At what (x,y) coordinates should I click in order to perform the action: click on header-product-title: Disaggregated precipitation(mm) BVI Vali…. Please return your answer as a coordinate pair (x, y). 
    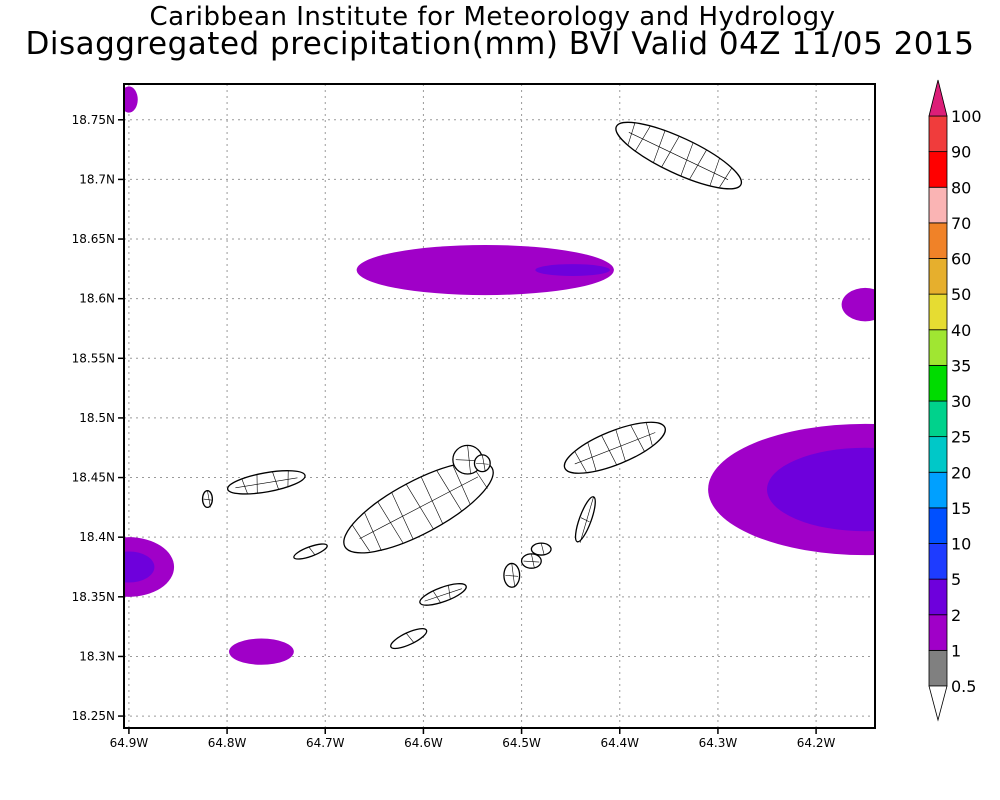
    Looking at the image, I should click on (500, 44).